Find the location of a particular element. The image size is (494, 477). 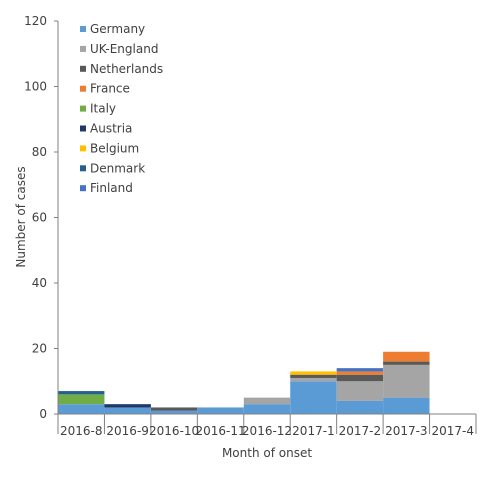

y-tick-label: 100 is located at coordinates (35, 87).